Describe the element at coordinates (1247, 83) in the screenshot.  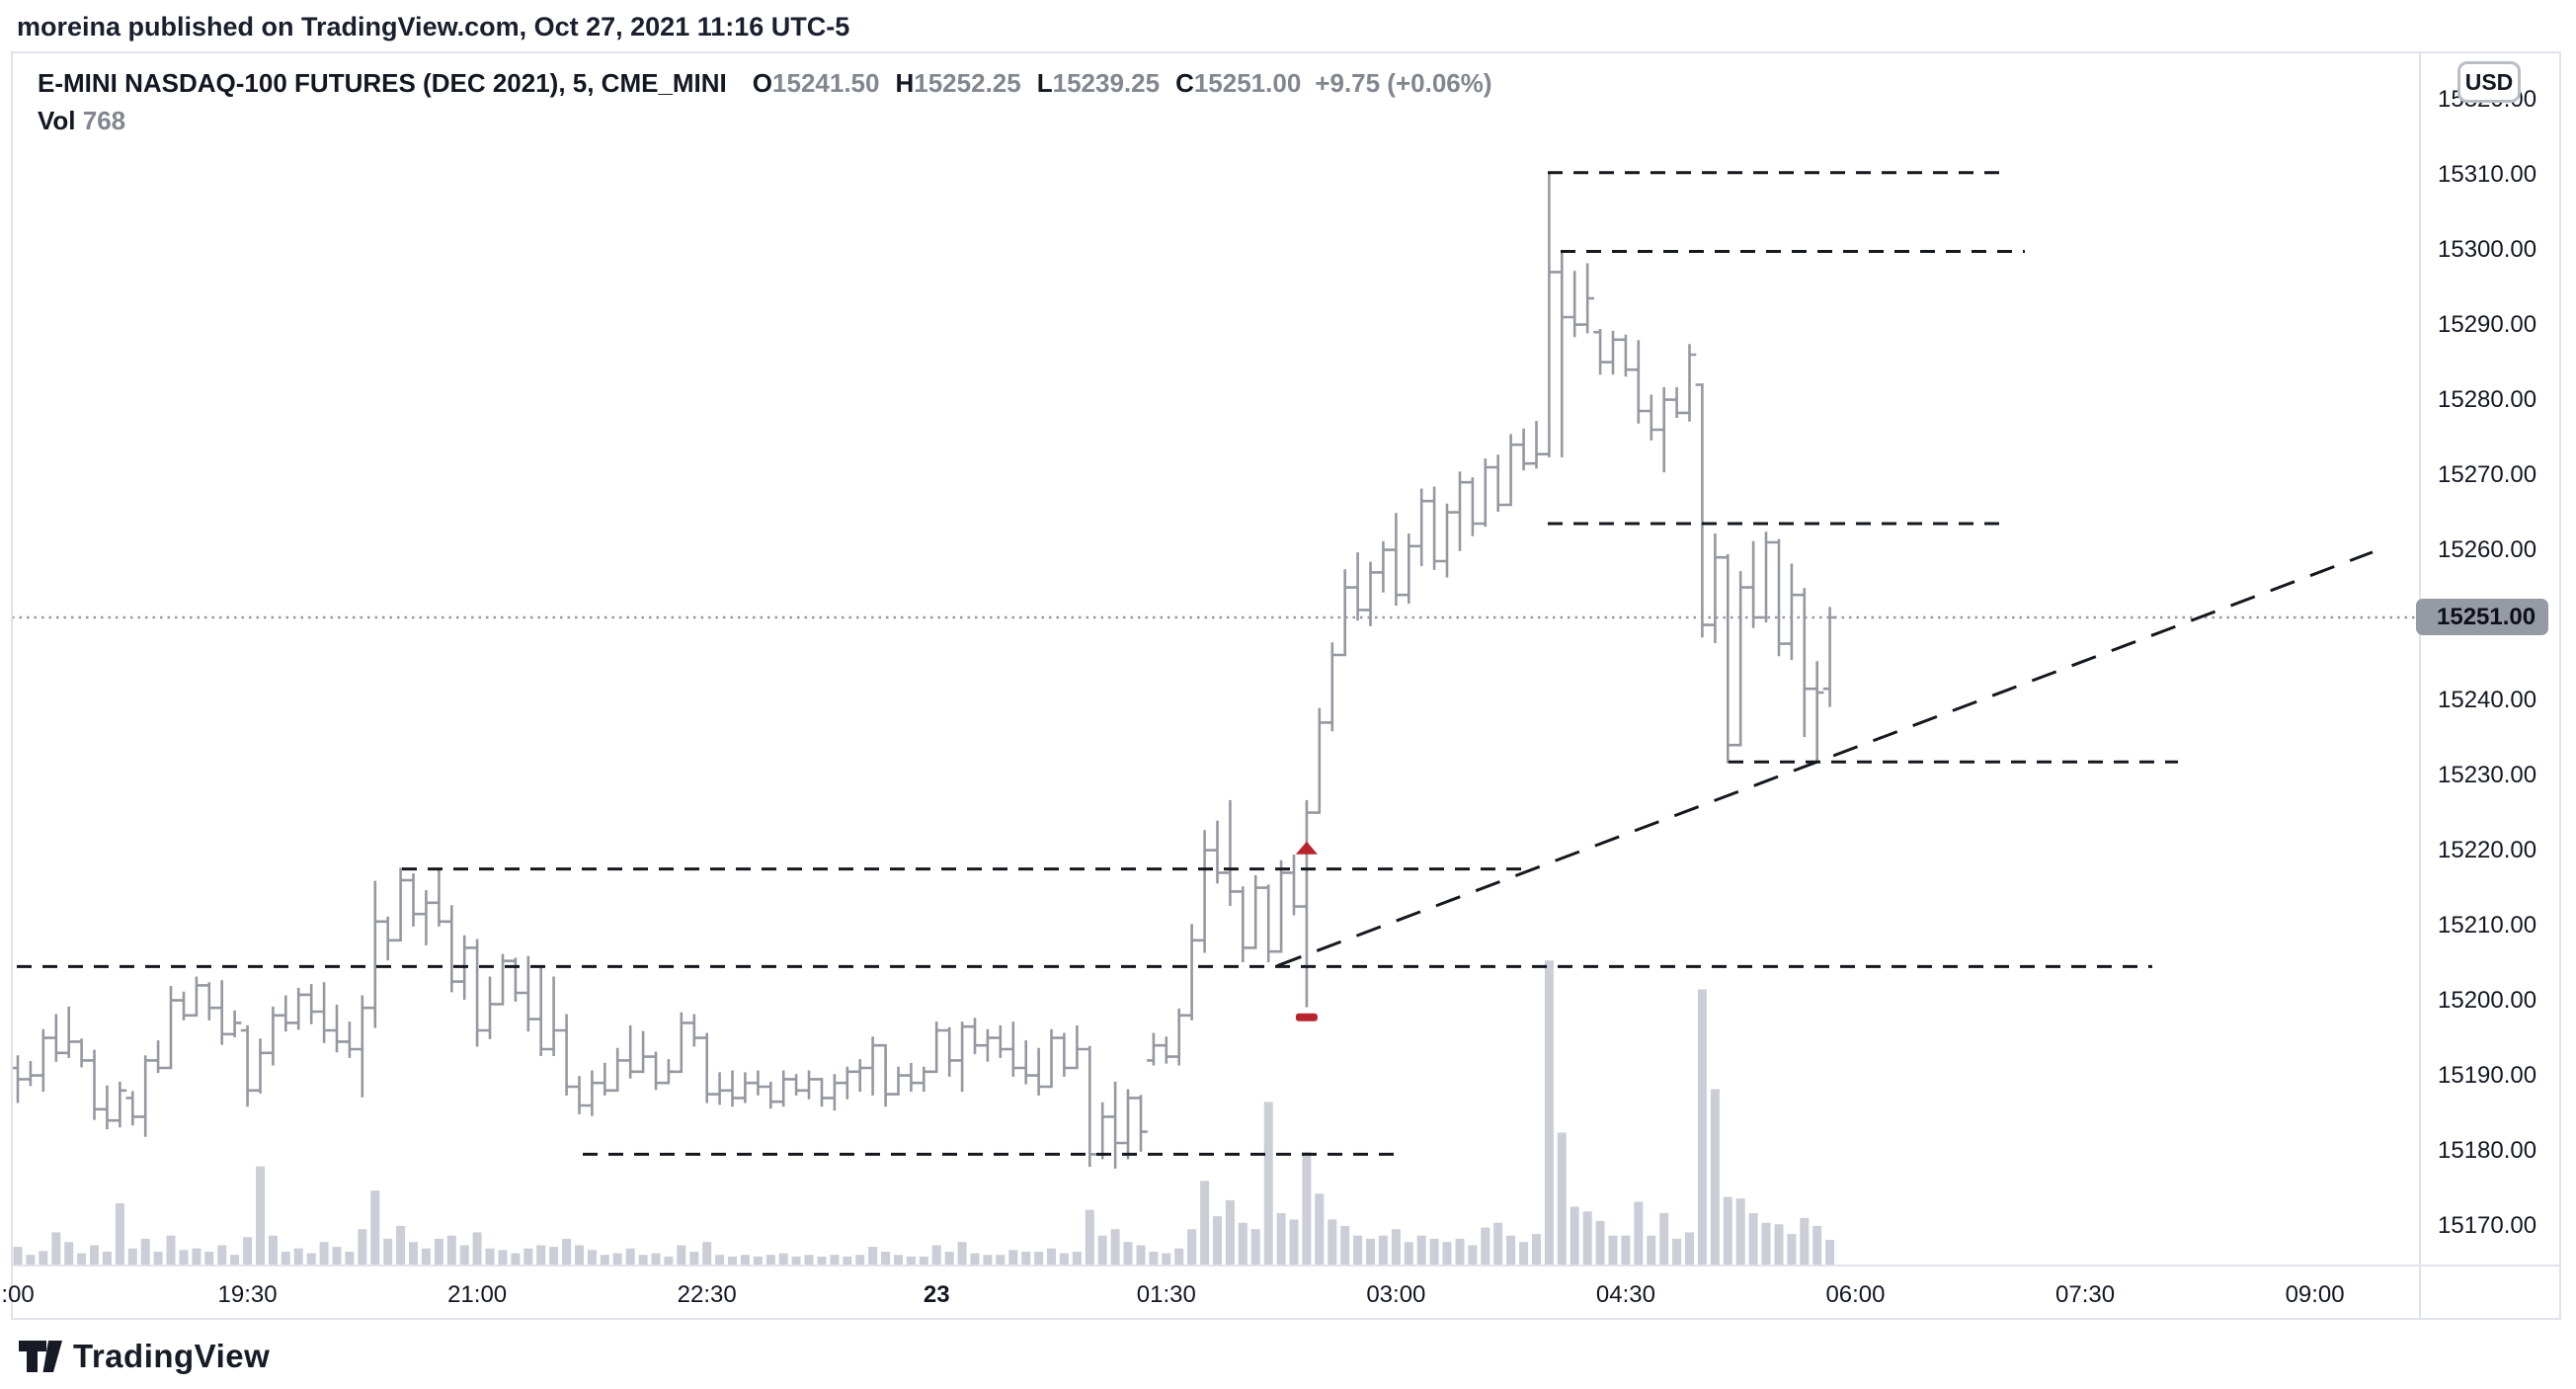
I see `close-value: 15251.00` at that location.